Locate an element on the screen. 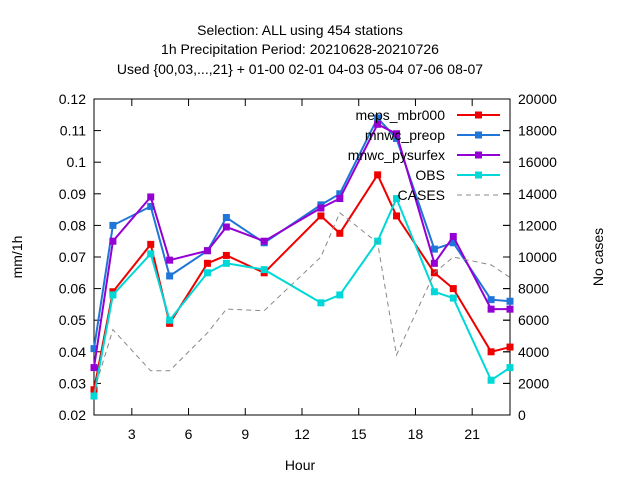 The image size is (640, 480). y-tick-label: 0.1 is located at coordinates (77, 162).